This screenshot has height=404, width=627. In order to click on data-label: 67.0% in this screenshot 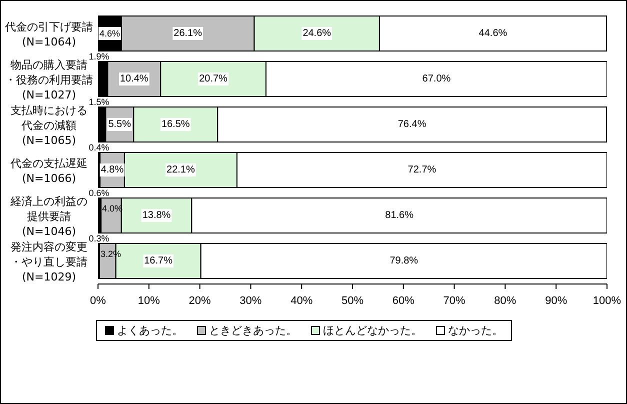, I will do `click(436, 79)`.